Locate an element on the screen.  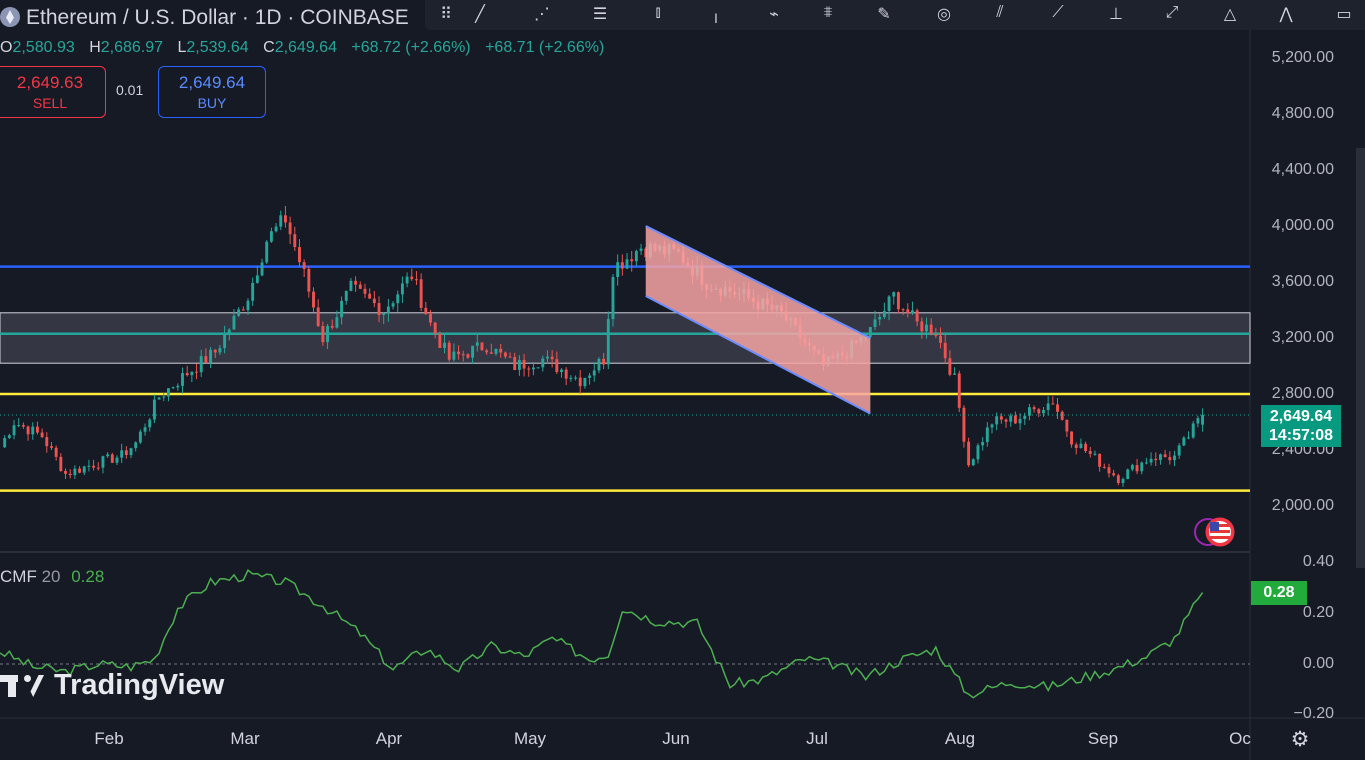
tradingview-logo-icon is located at coordinates (23, 685).